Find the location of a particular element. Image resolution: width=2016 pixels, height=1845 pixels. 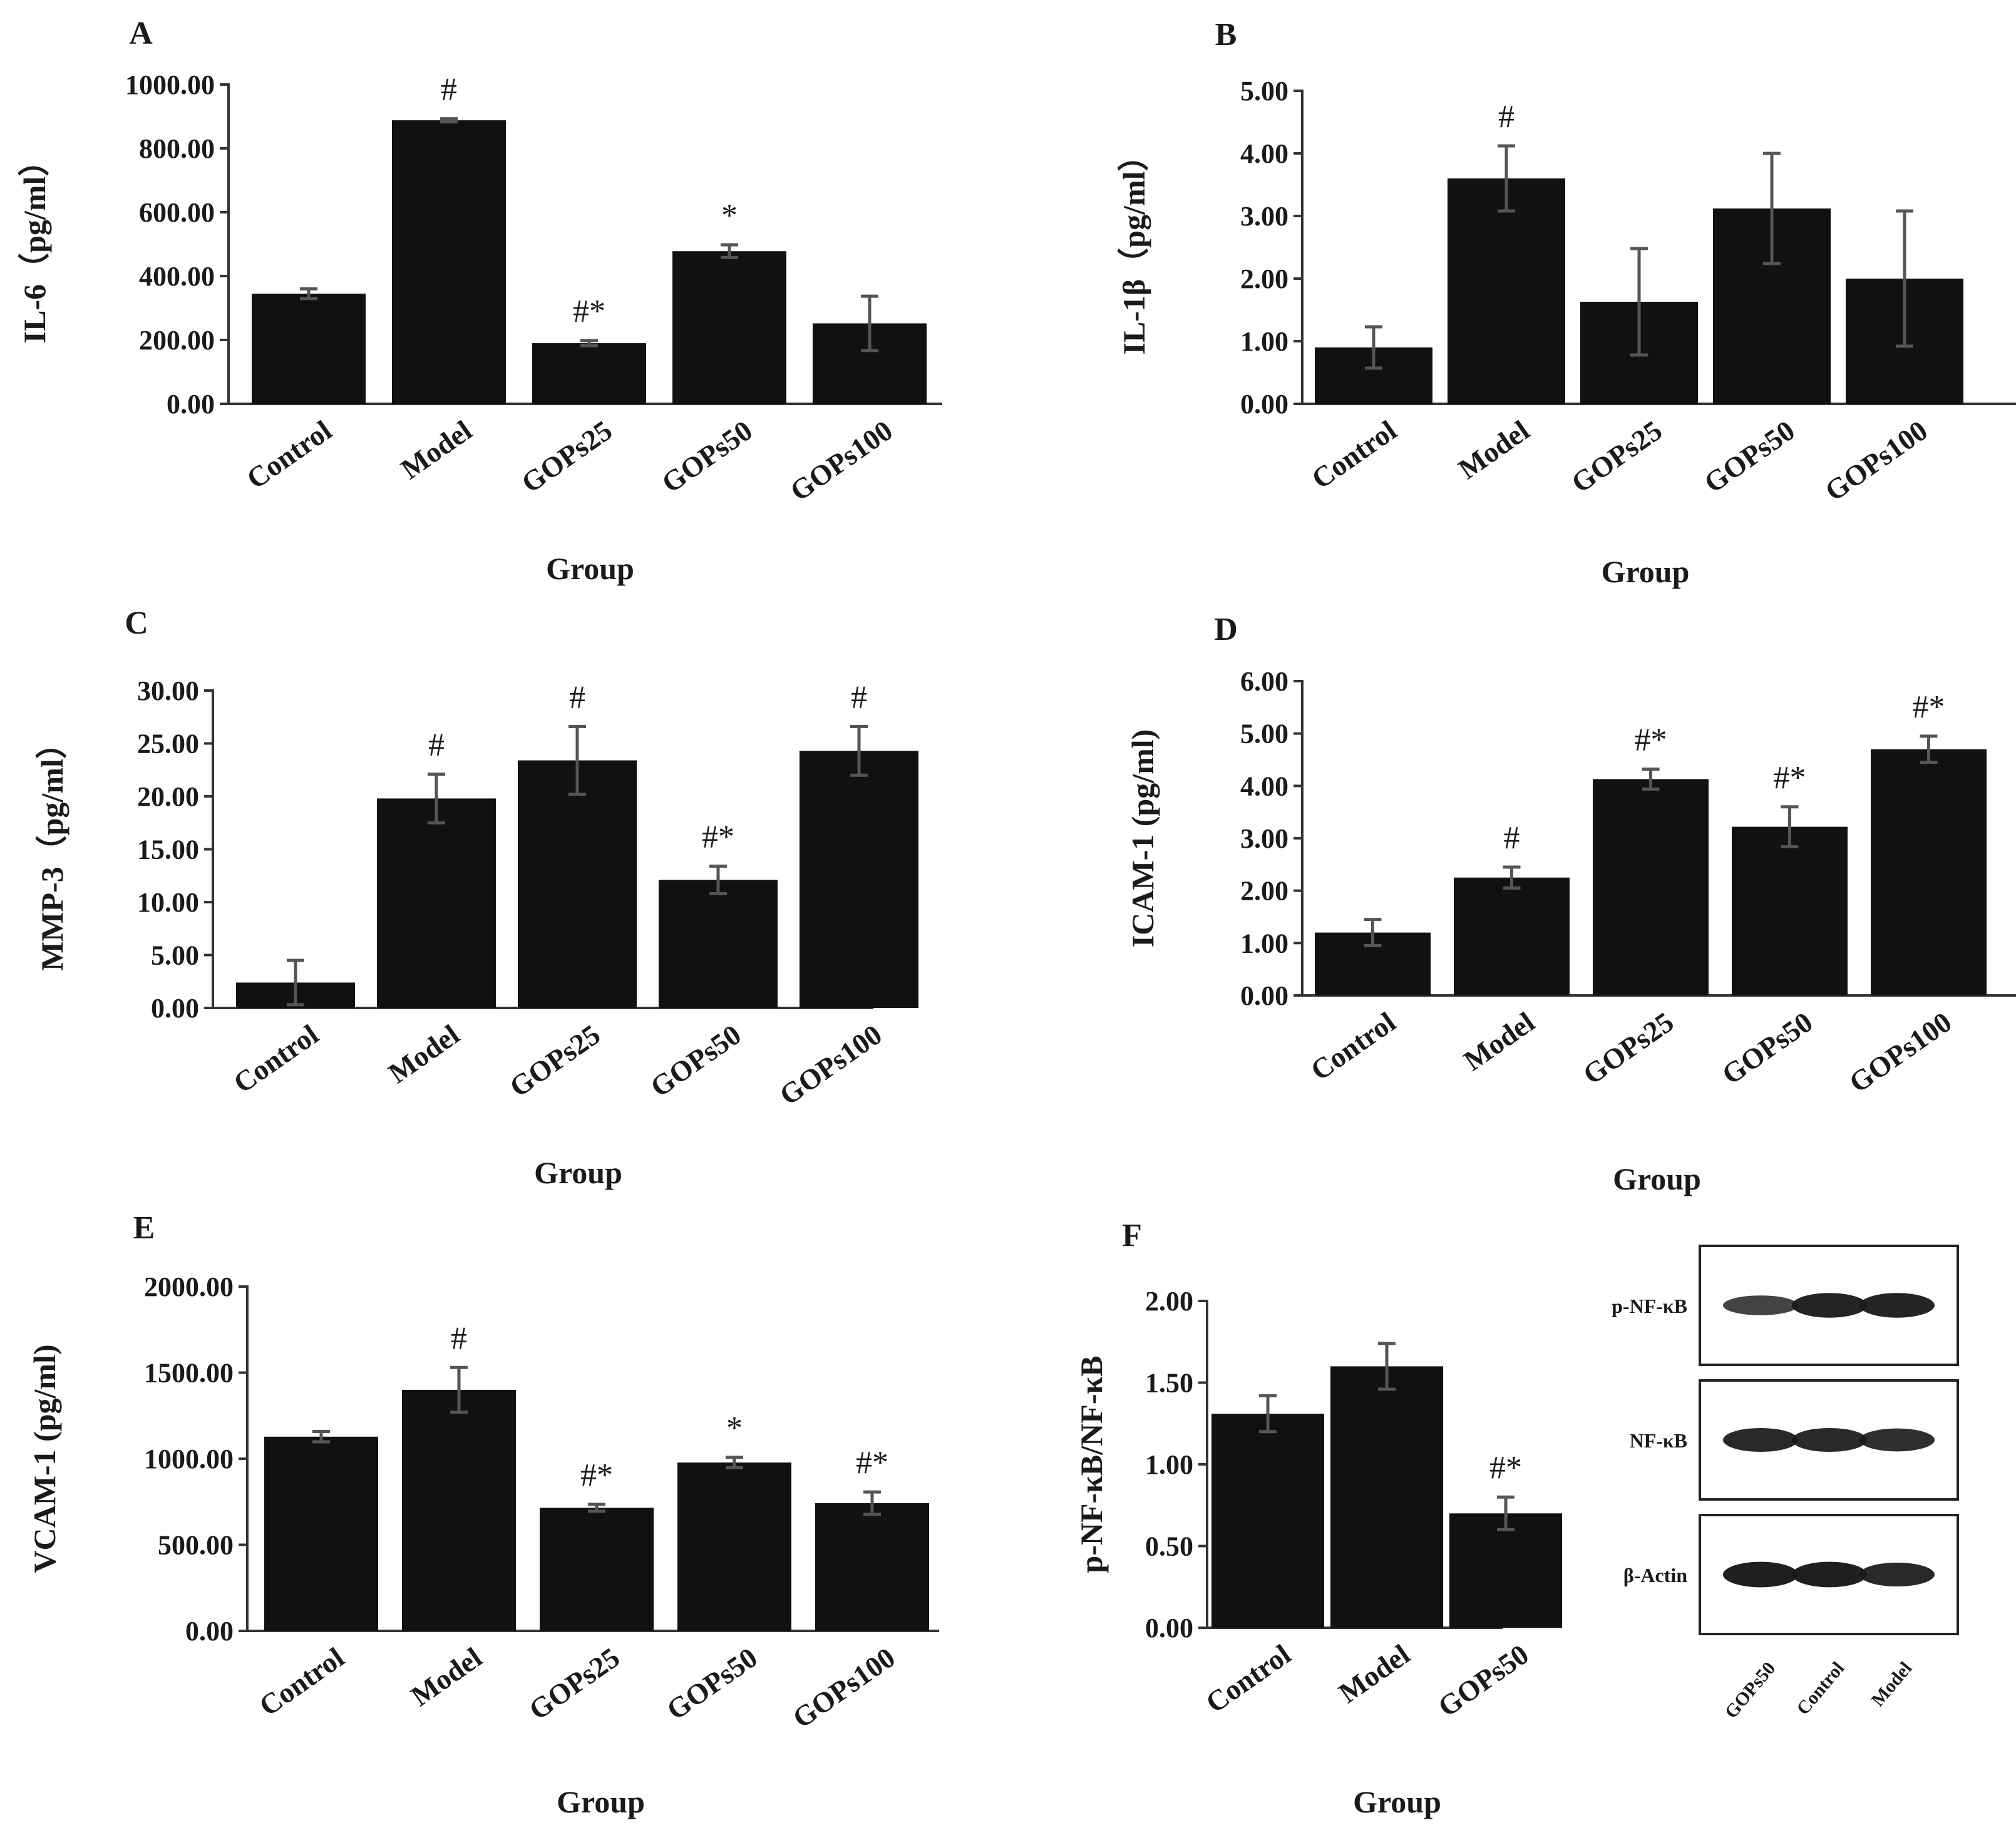

blot-row-label: β-Actin is located at coordinates (1655, 1575).